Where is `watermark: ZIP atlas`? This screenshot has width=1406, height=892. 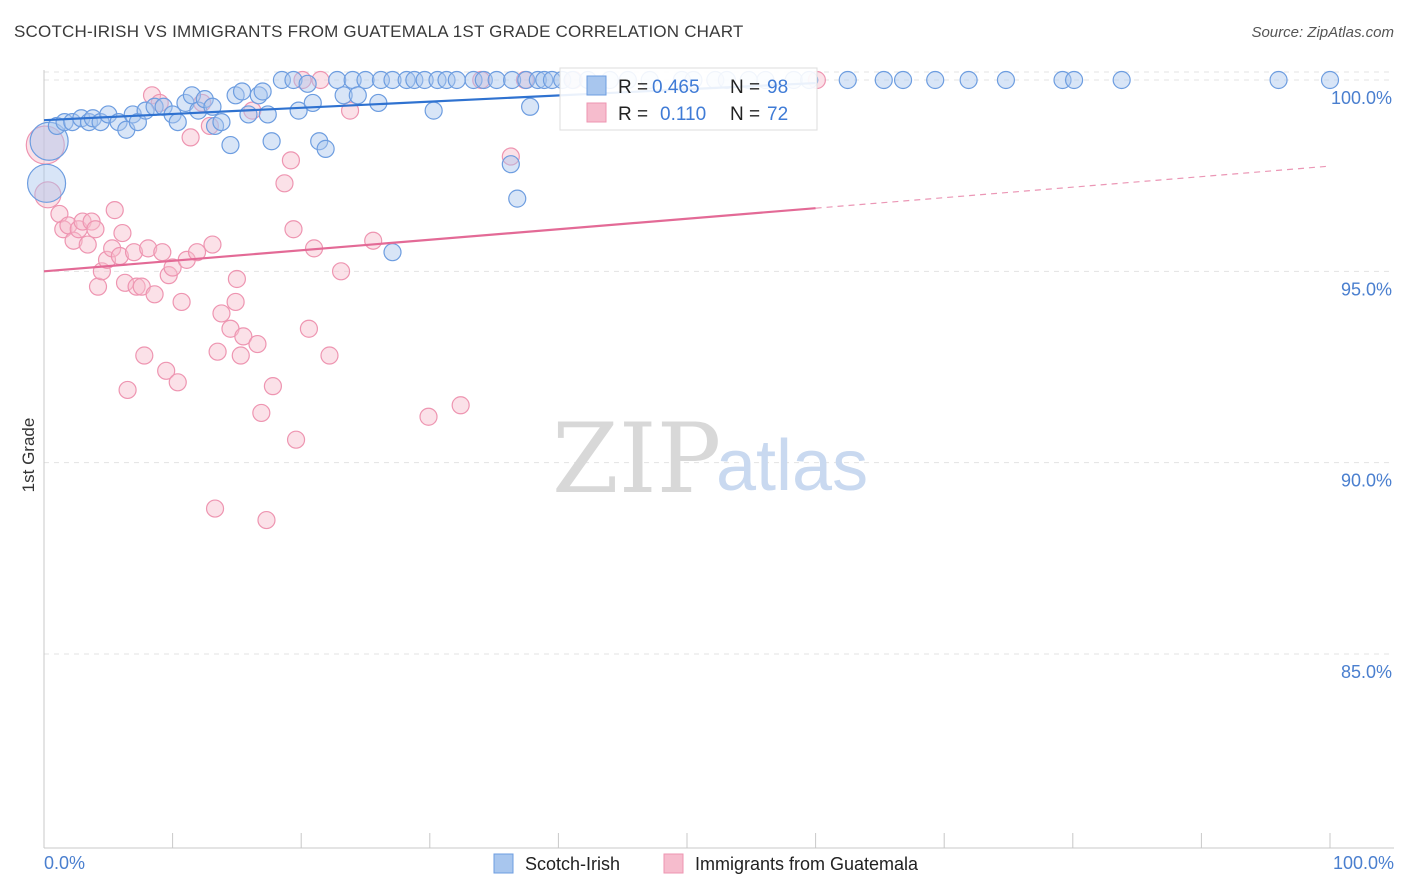 watermark: ZIP atlas is located at coordinates (710, 459).